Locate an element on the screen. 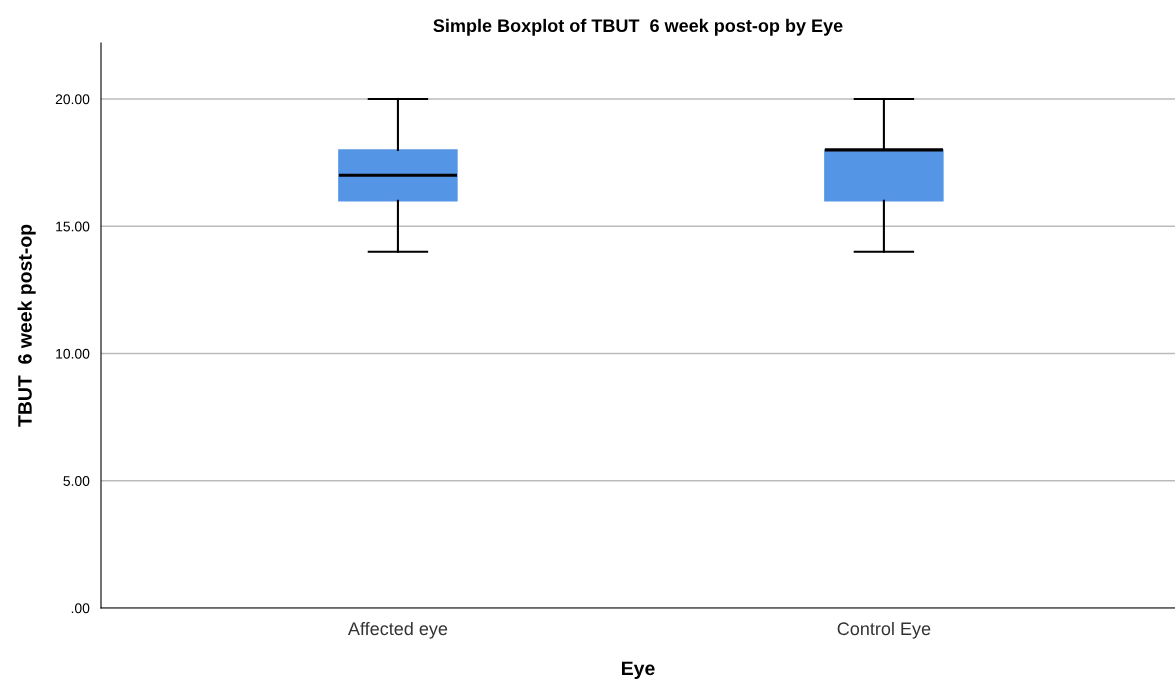  x-tick-label: Control Eye is located at coordinates (884, 630).